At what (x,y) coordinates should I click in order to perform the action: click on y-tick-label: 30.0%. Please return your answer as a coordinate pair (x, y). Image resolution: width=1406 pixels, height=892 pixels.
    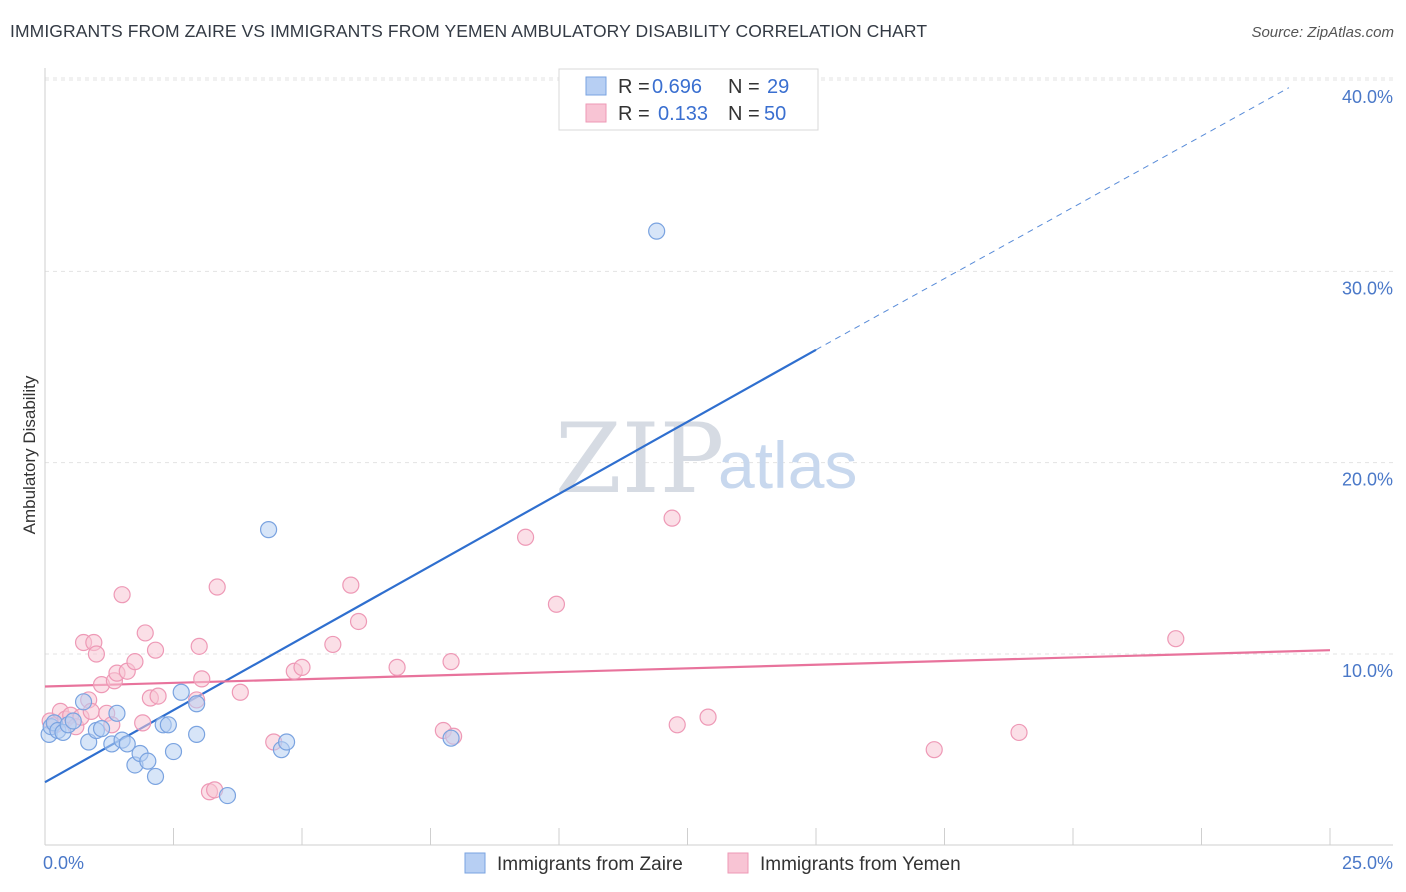
    Looking at the image, I should click on (1367, 288).